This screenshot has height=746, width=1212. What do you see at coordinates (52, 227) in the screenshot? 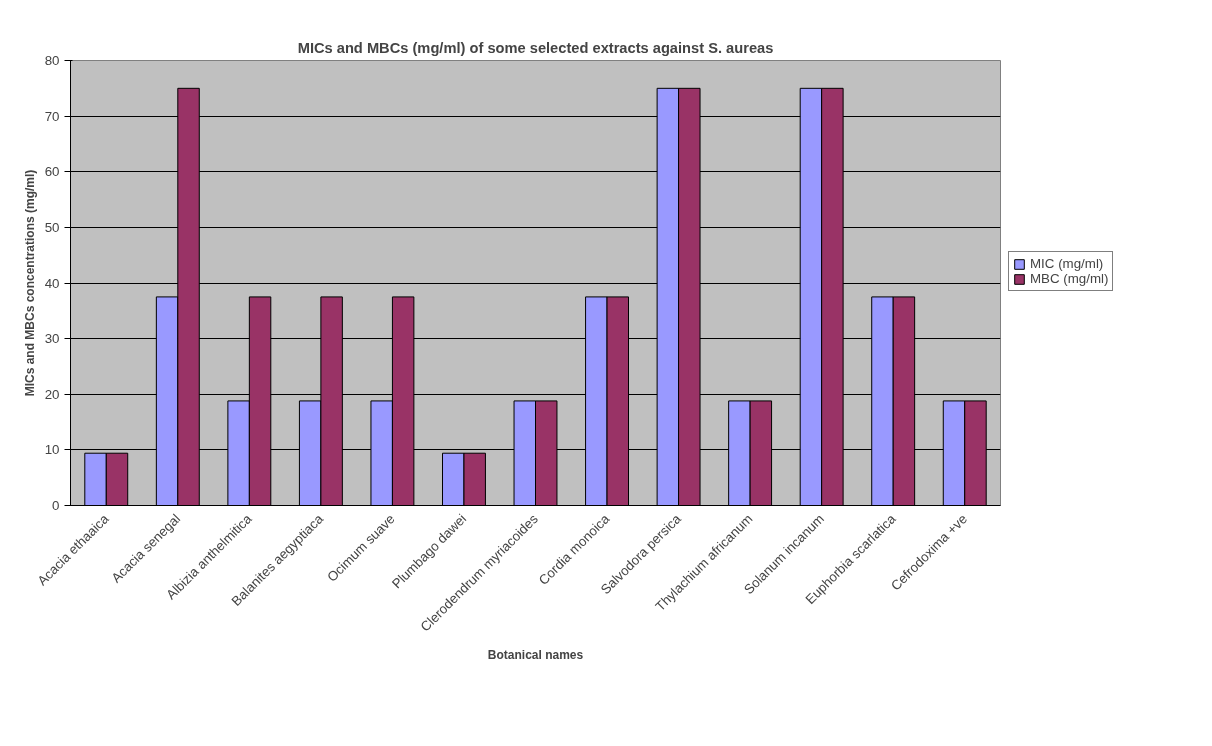
I see `y-tick-label: 50` at bounding box center [52, 227].